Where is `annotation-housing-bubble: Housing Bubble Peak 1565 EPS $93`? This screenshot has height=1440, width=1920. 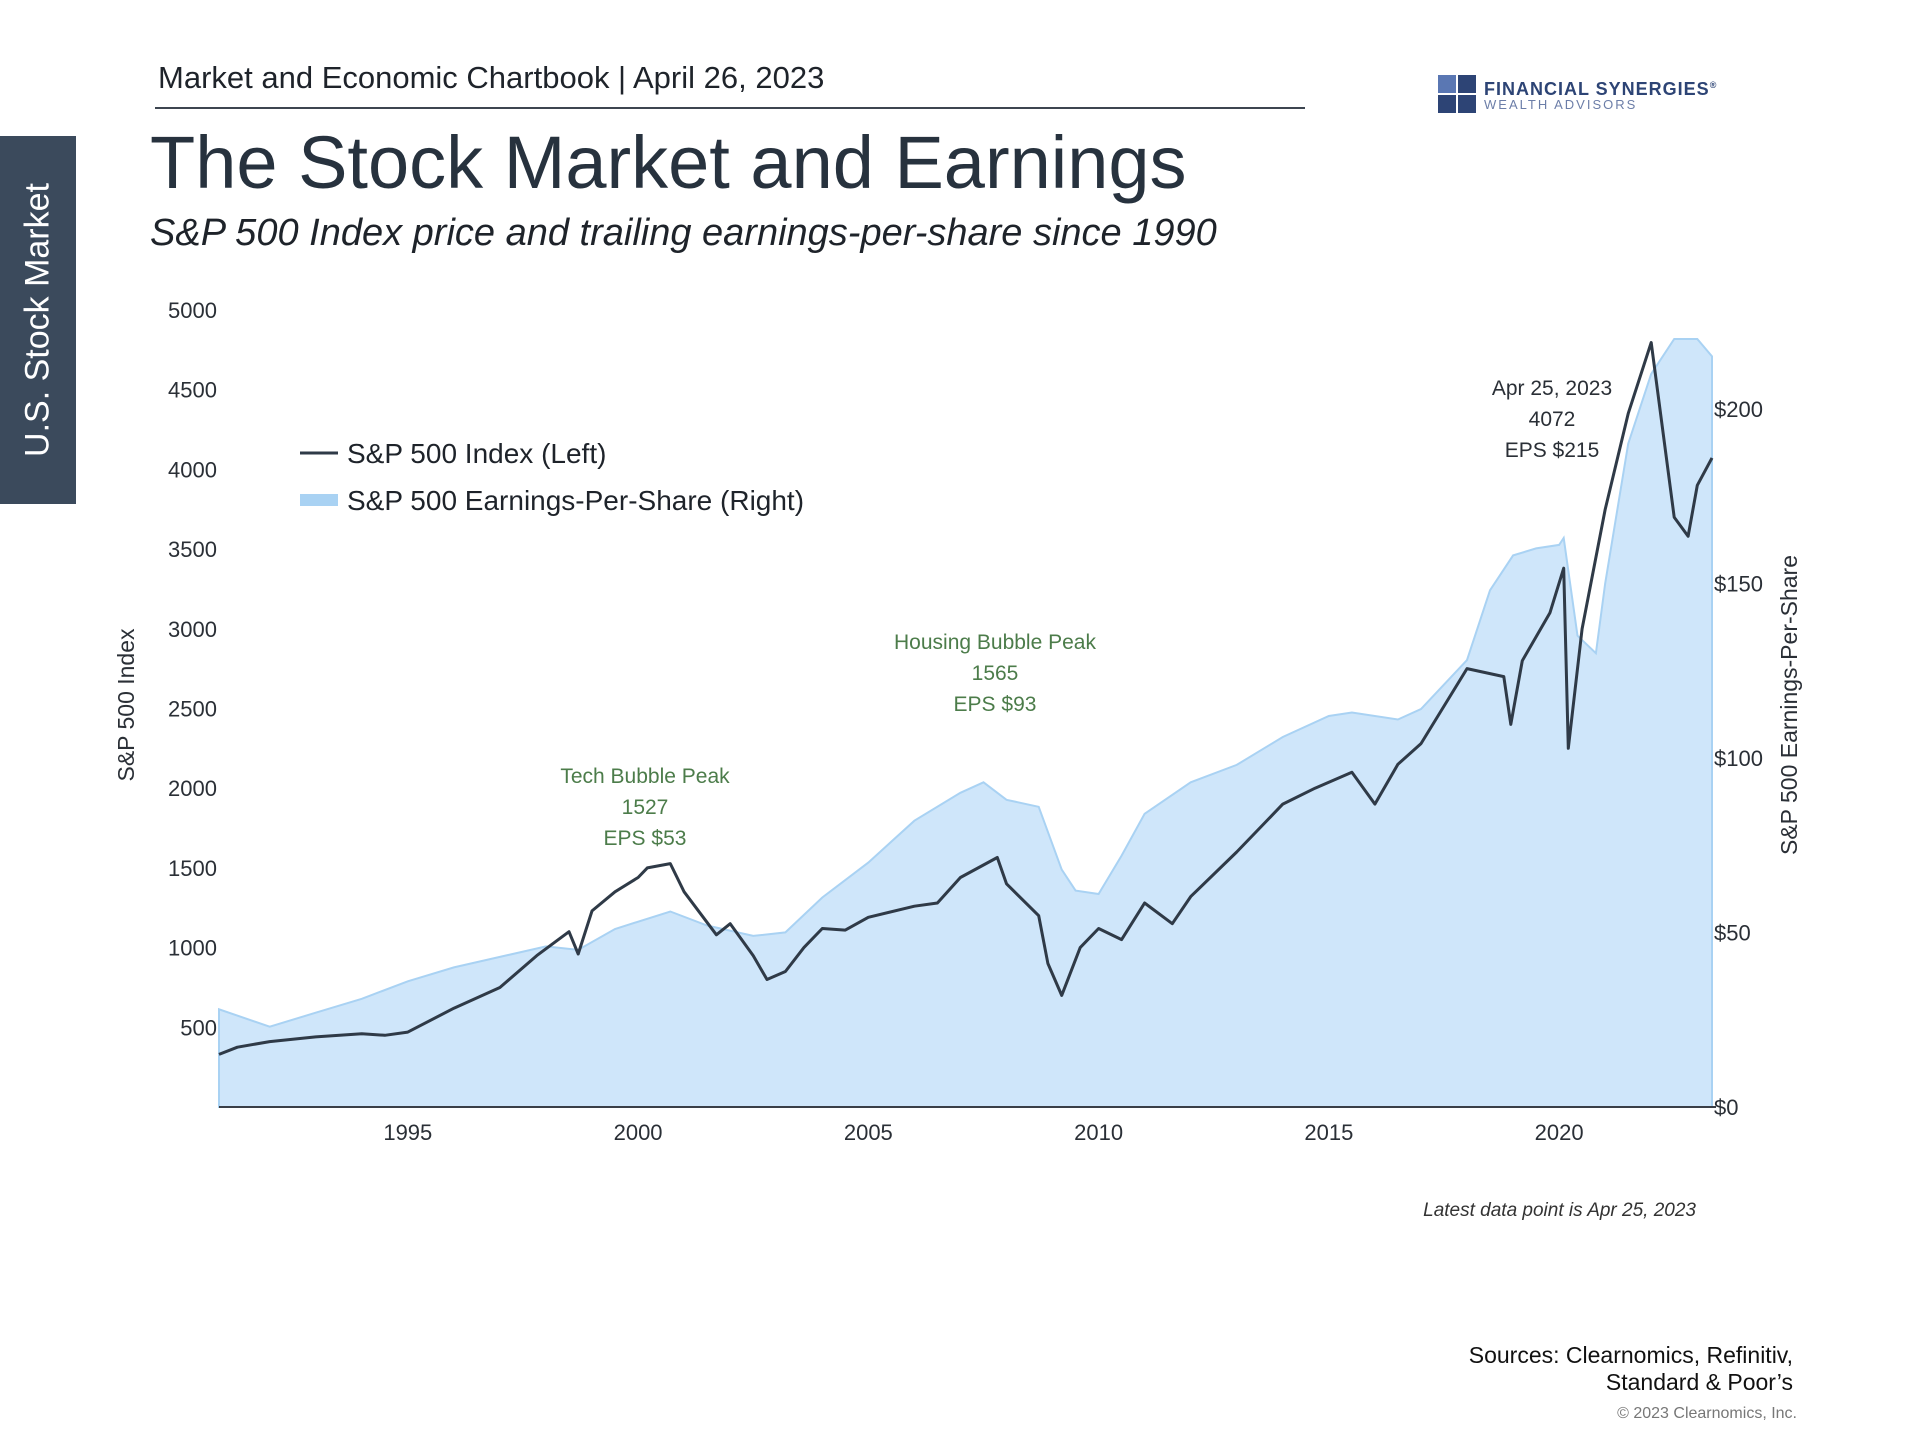
annotation-housing-bubble: Housing Bubble Peak 1565 EPS $93 is located at coordinates (995, 673).